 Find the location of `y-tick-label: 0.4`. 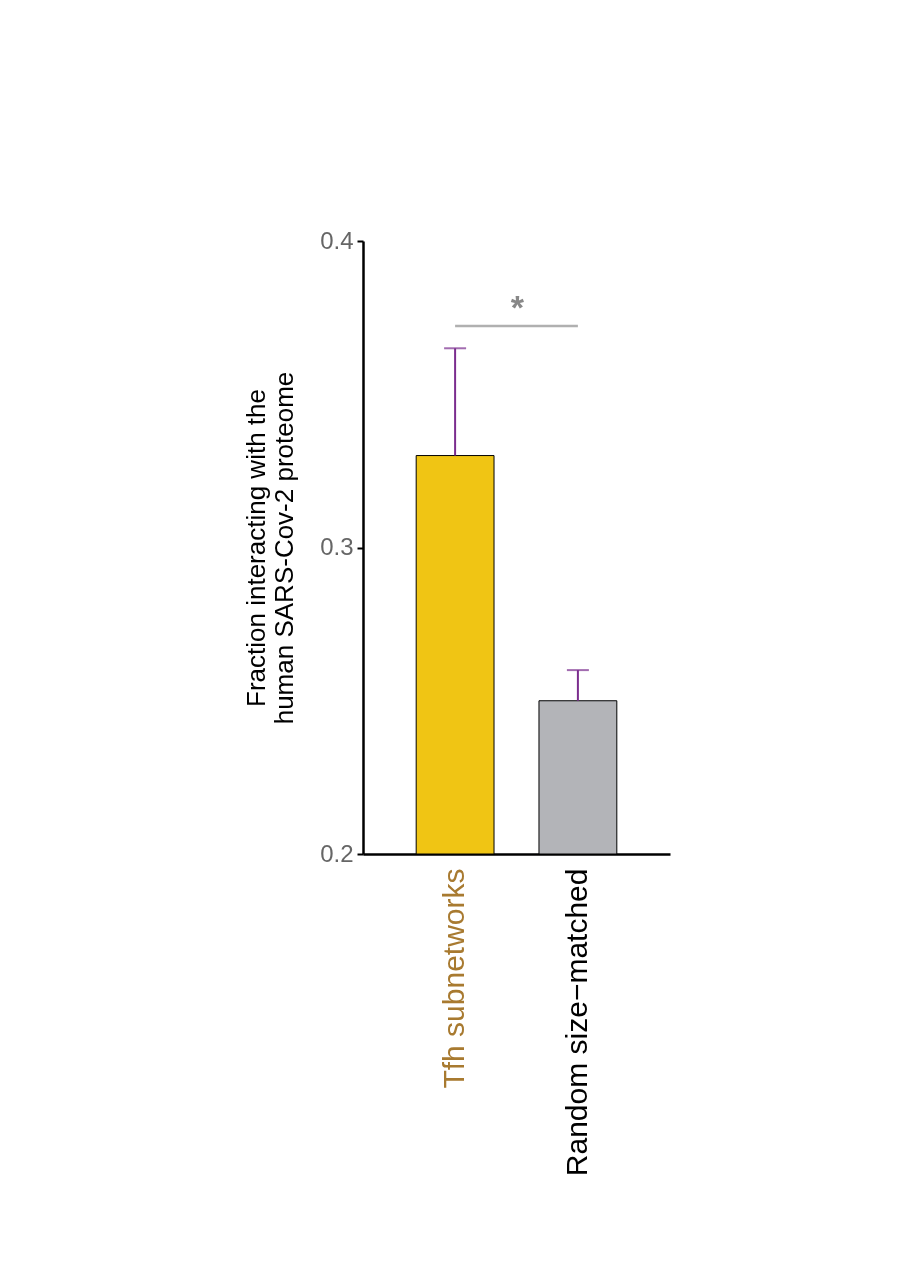

y-tick-label: 0.4 is located at coordinates (337, 240).